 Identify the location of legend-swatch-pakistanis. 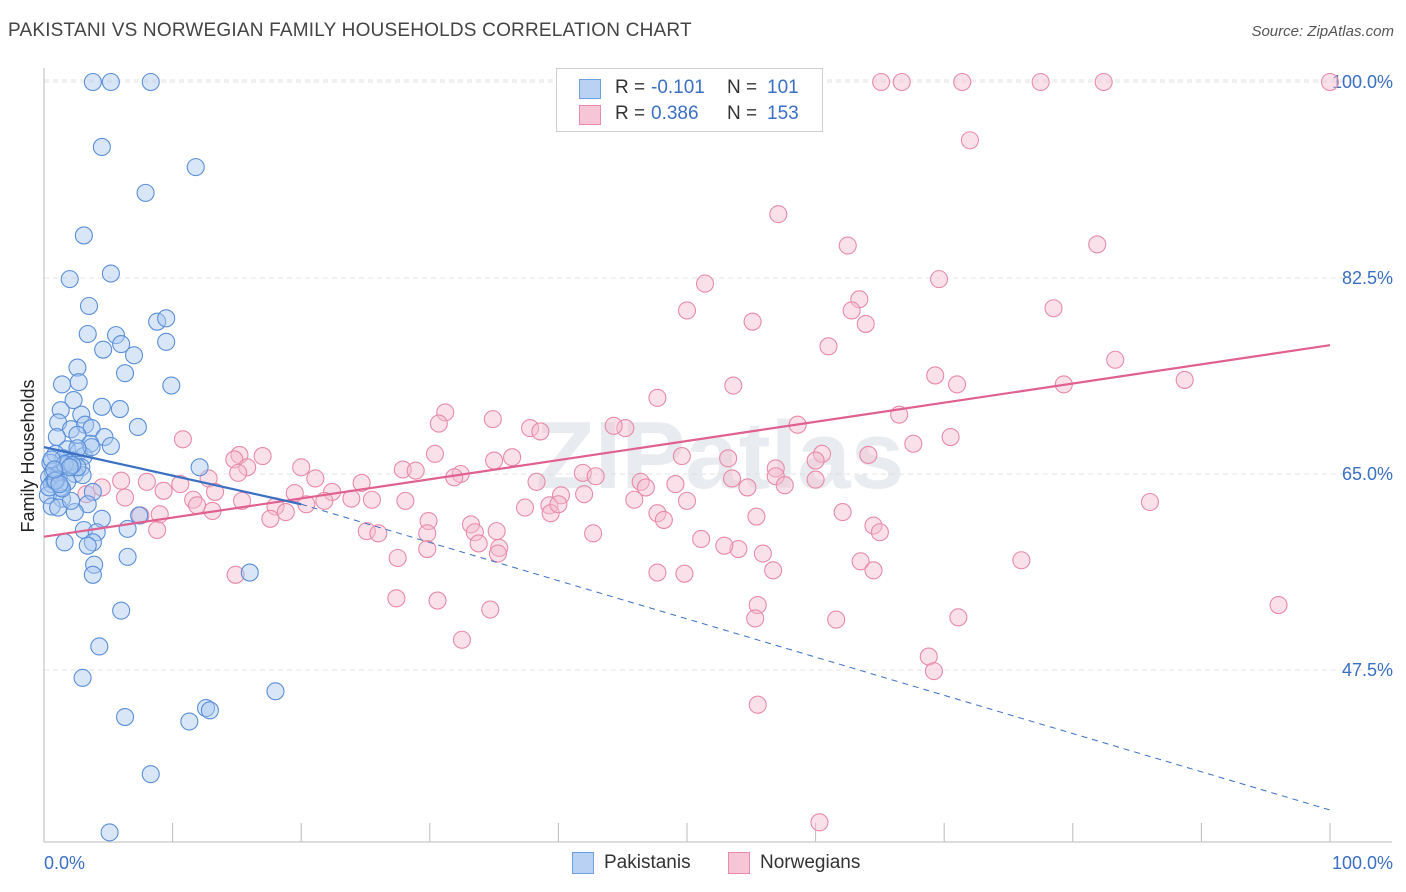
(590, 89).